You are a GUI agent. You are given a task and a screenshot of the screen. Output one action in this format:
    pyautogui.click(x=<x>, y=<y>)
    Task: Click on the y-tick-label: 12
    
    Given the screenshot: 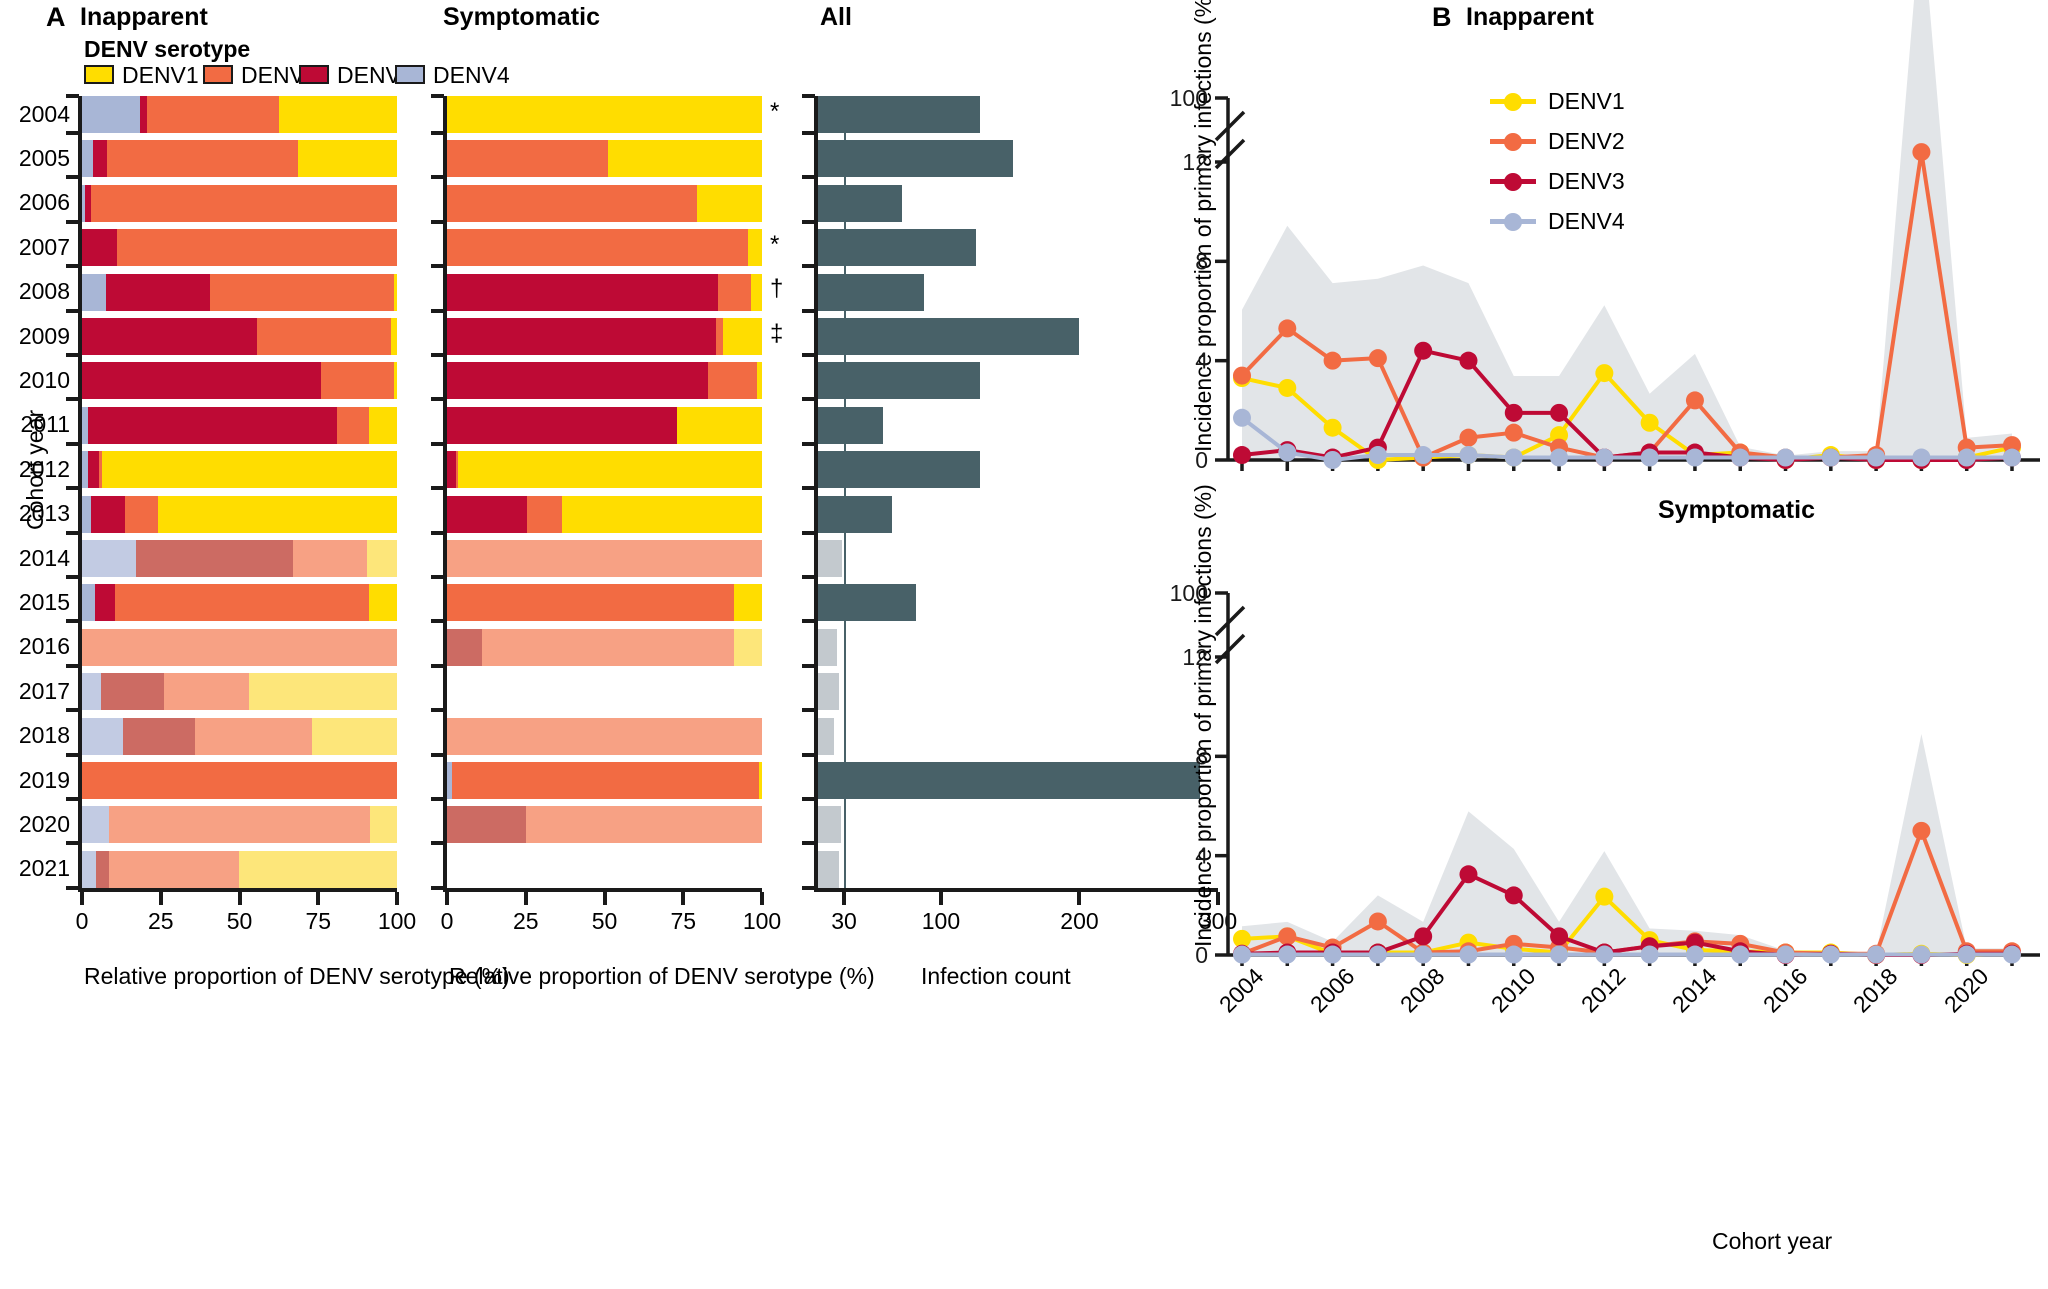 What is the action you would take?
    pyautogui.click(x=1195, y=162)
    